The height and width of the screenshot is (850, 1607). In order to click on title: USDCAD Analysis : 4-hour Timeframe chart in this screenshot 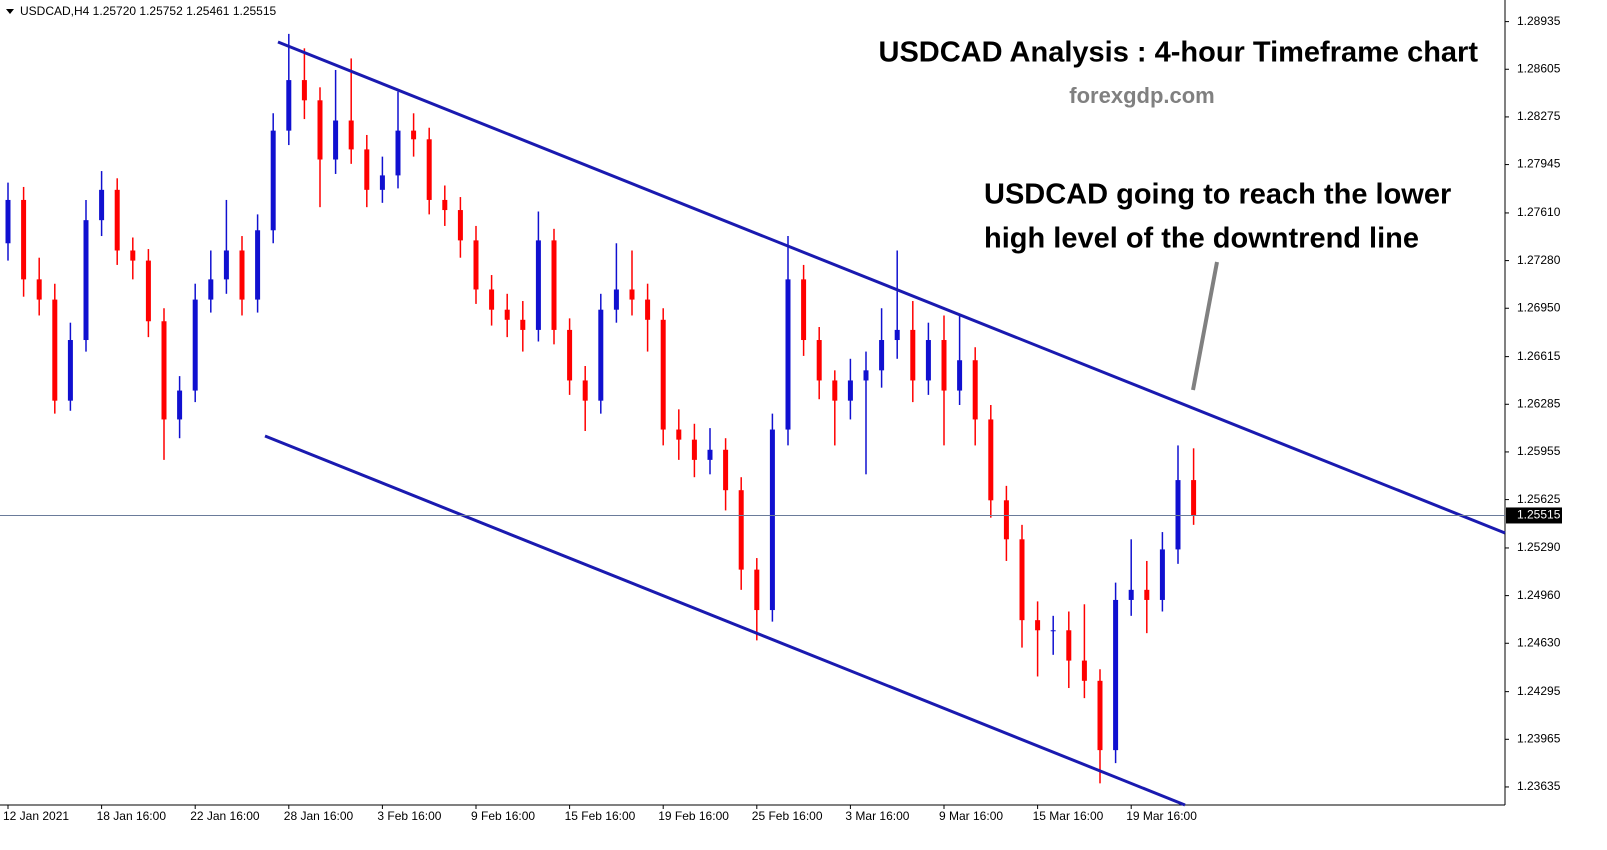, I will do `click(1179, 53)`.